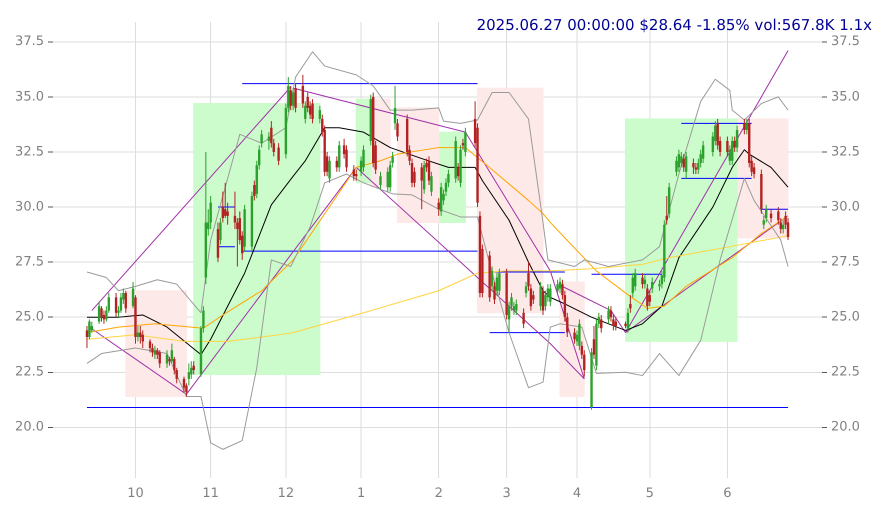 The height and width of the screenshot is (505, 882). I want to click on chart-title: 2025.06.27 00:00:00 $28.64 -1.85% vol:567.8K 1.1x, so click(674, 25).